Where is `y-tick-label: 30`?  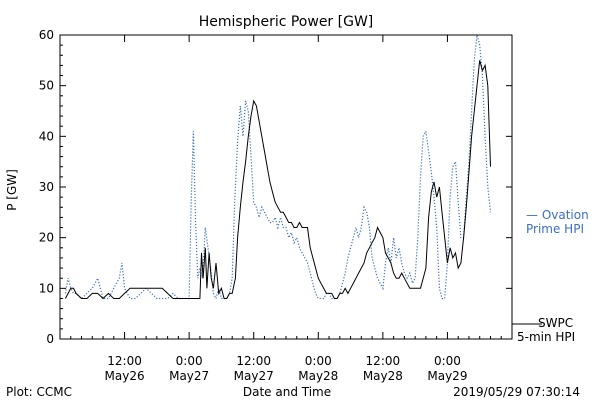 y-tick-label: 30 is located at coordinates (46, 187).